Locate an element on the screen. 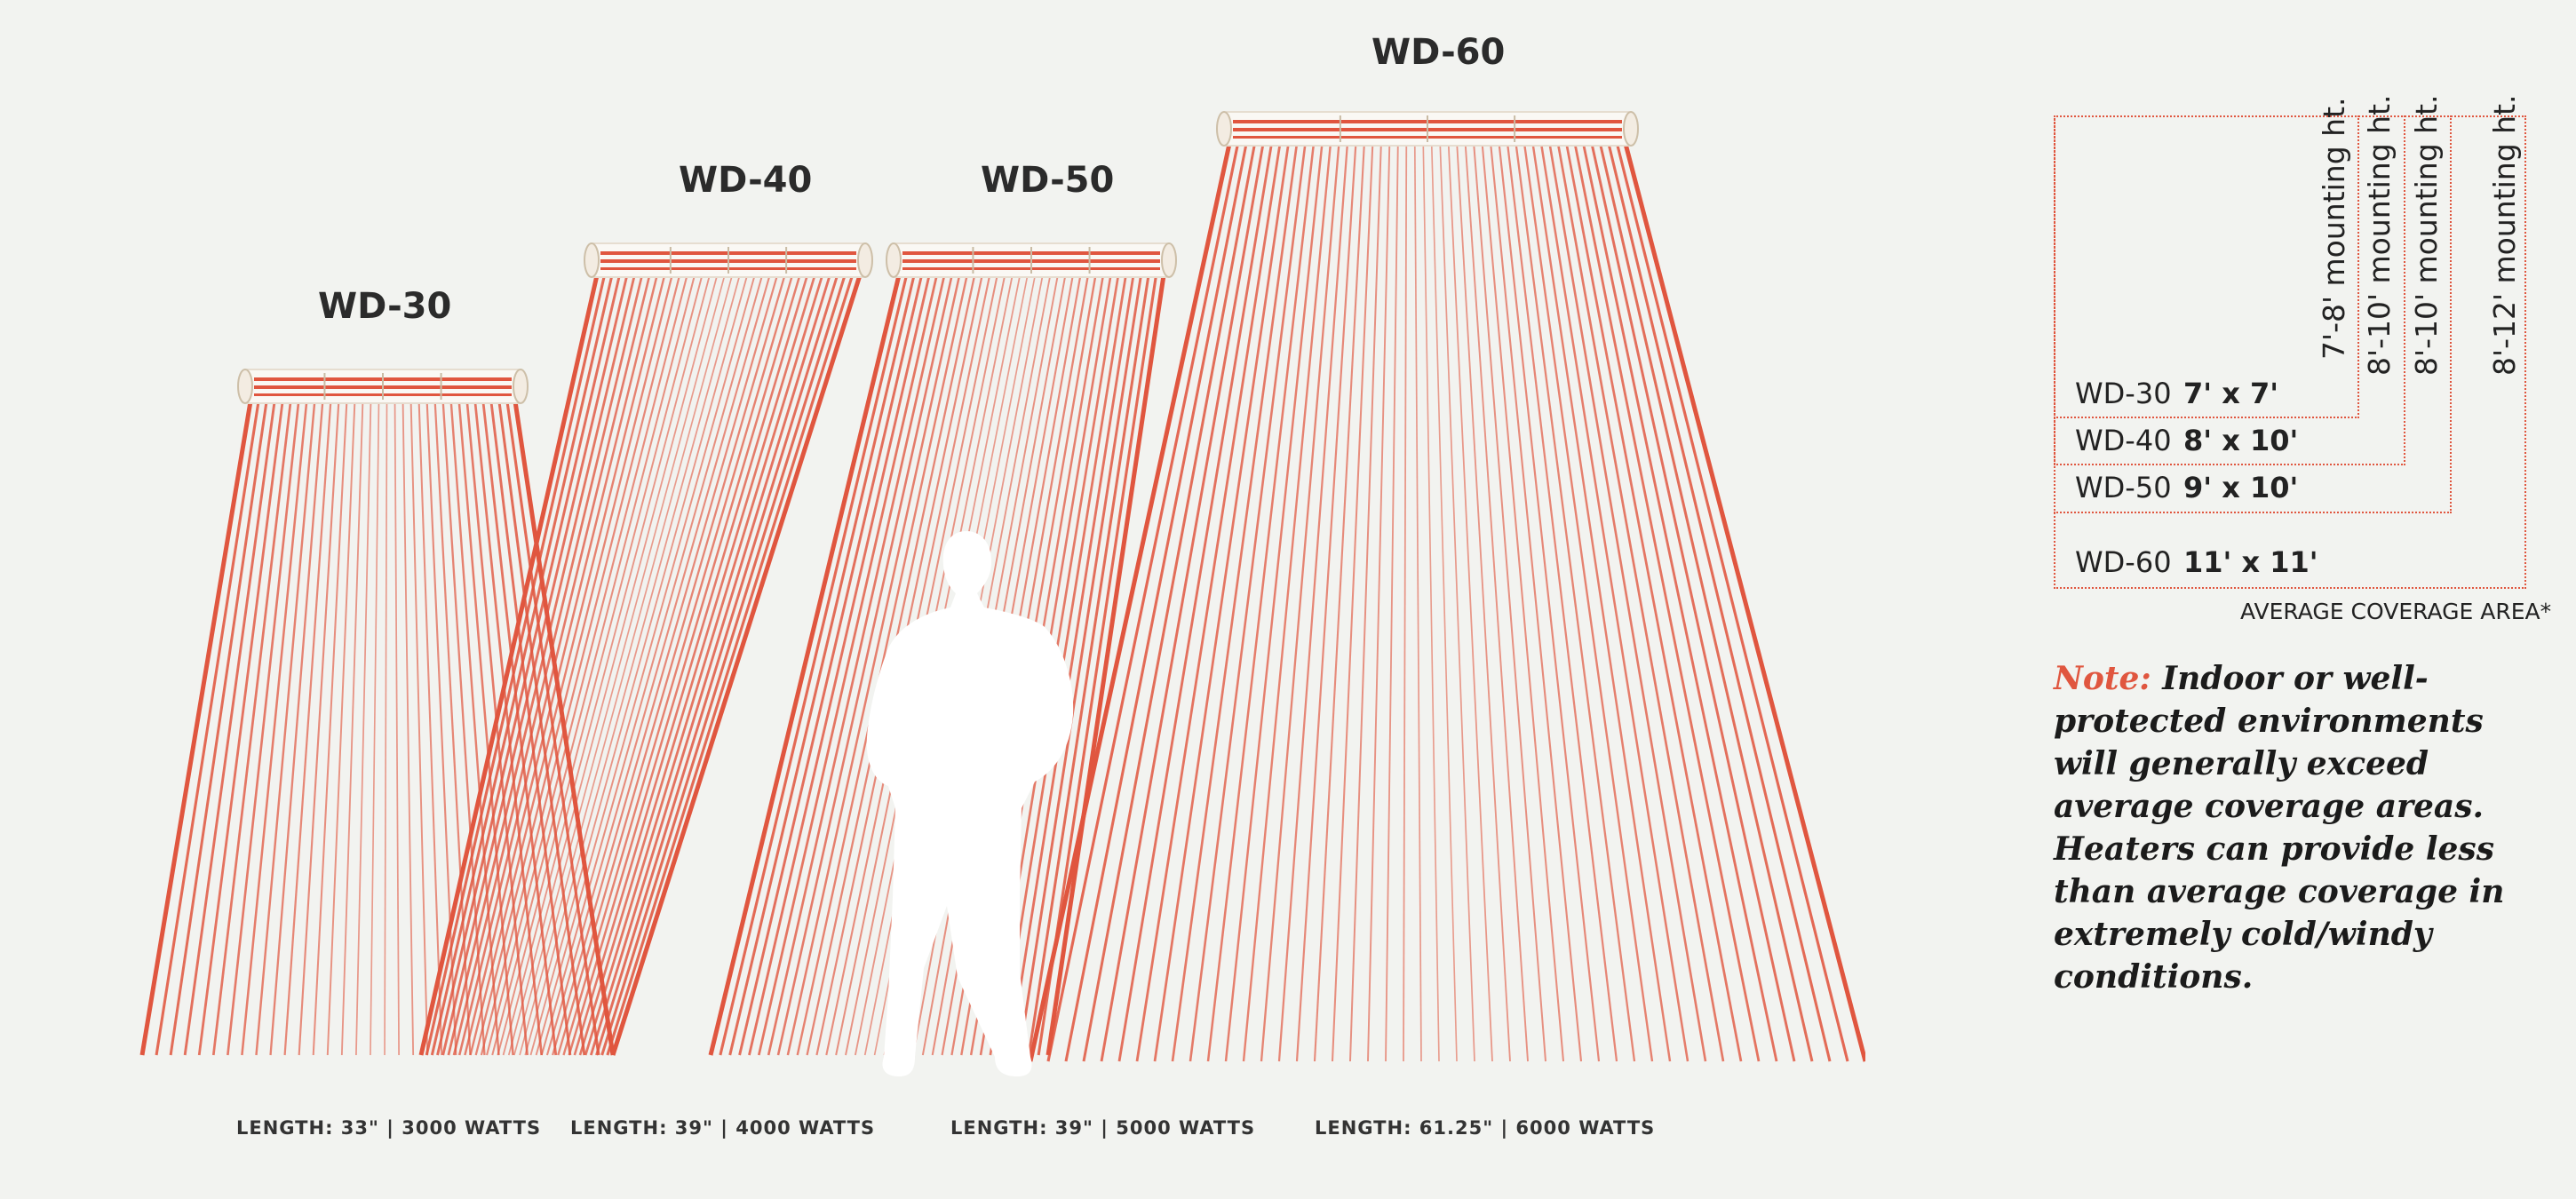  heater-spec-wd30: LENGTH: 33" | 3000 WATTS is located at coordinates (389, 1128).